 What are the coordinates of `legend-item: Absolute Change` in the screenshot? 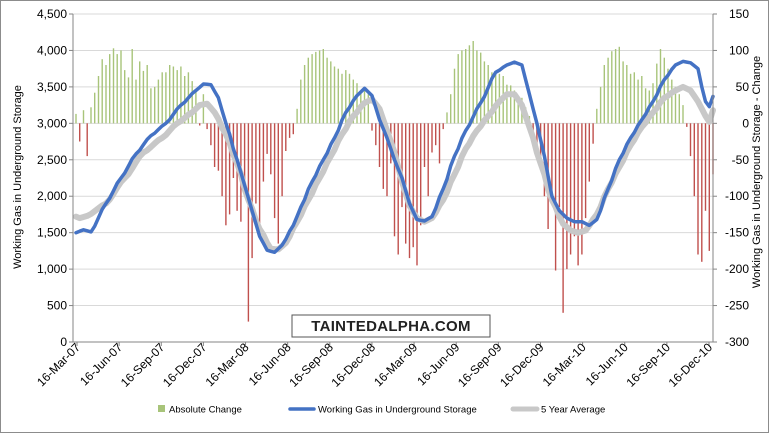 It's located at (200, 410).